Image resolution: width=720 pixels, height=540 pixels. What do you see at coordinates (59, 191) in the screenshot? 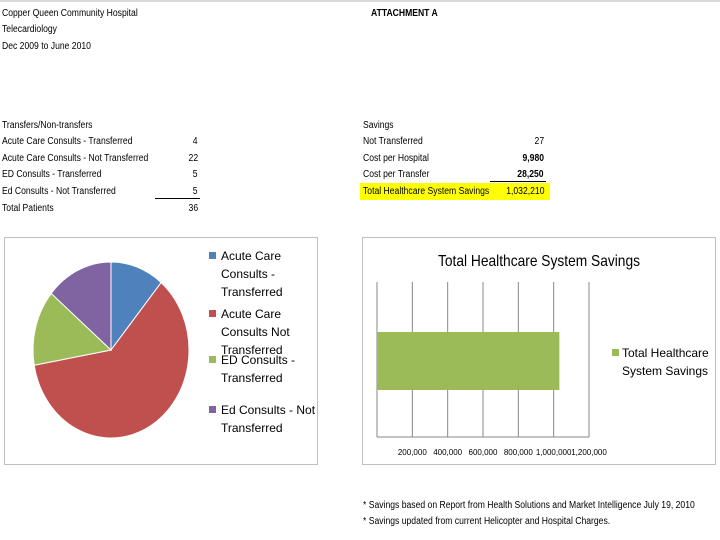
I see `transfers-row-label: Ed Consults - Not Transferred` at bounding box center [59, 191].